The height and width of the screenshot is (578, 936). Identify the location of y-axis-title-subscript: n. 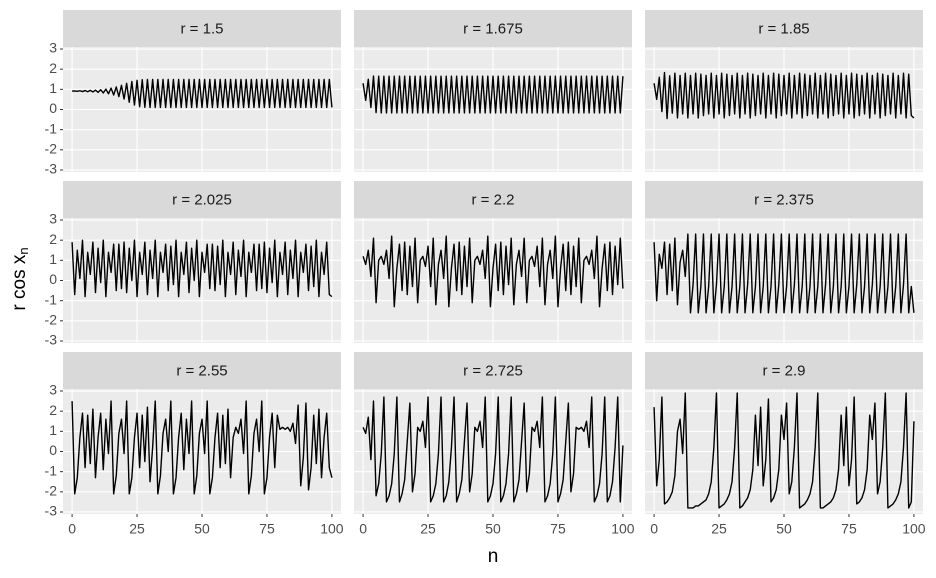
(23, 250).